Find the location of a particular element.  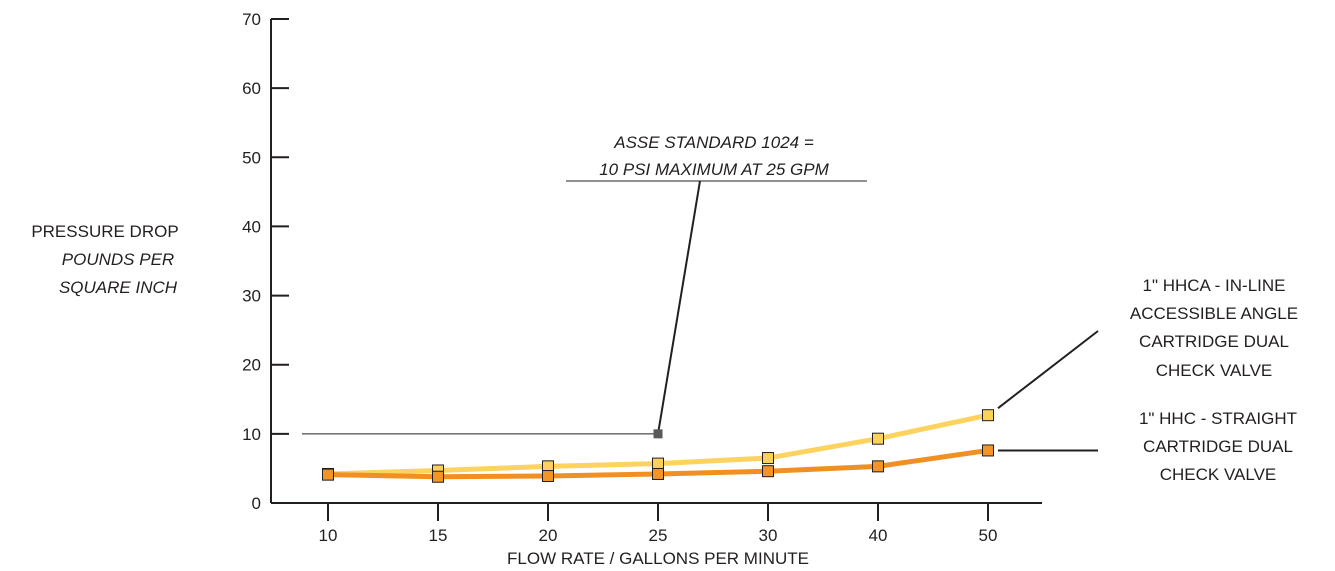

x-tick-label: 40 is located at coordinates (878, 535).